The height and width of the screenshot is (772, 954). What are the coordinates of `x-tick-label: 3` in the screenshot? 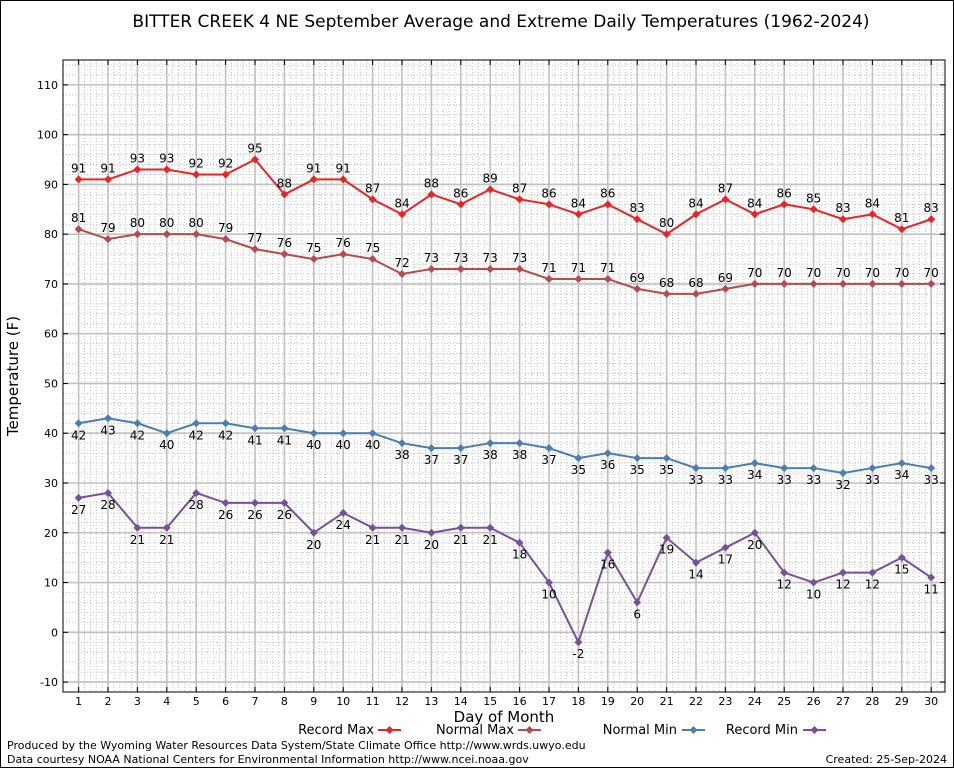 It's located at (137, 701).